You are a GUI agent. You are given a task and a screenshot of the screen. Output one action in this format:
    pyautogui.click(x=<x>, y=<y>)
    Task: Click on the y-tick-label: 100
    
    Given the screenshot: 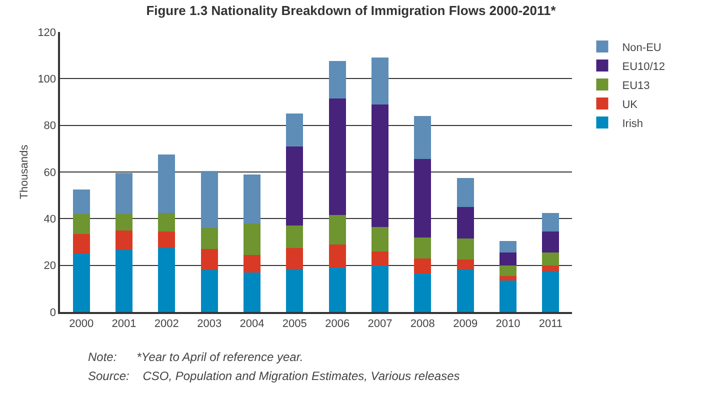 What is the action you would take?
    pyautogui.click(x=47, y=80)
    